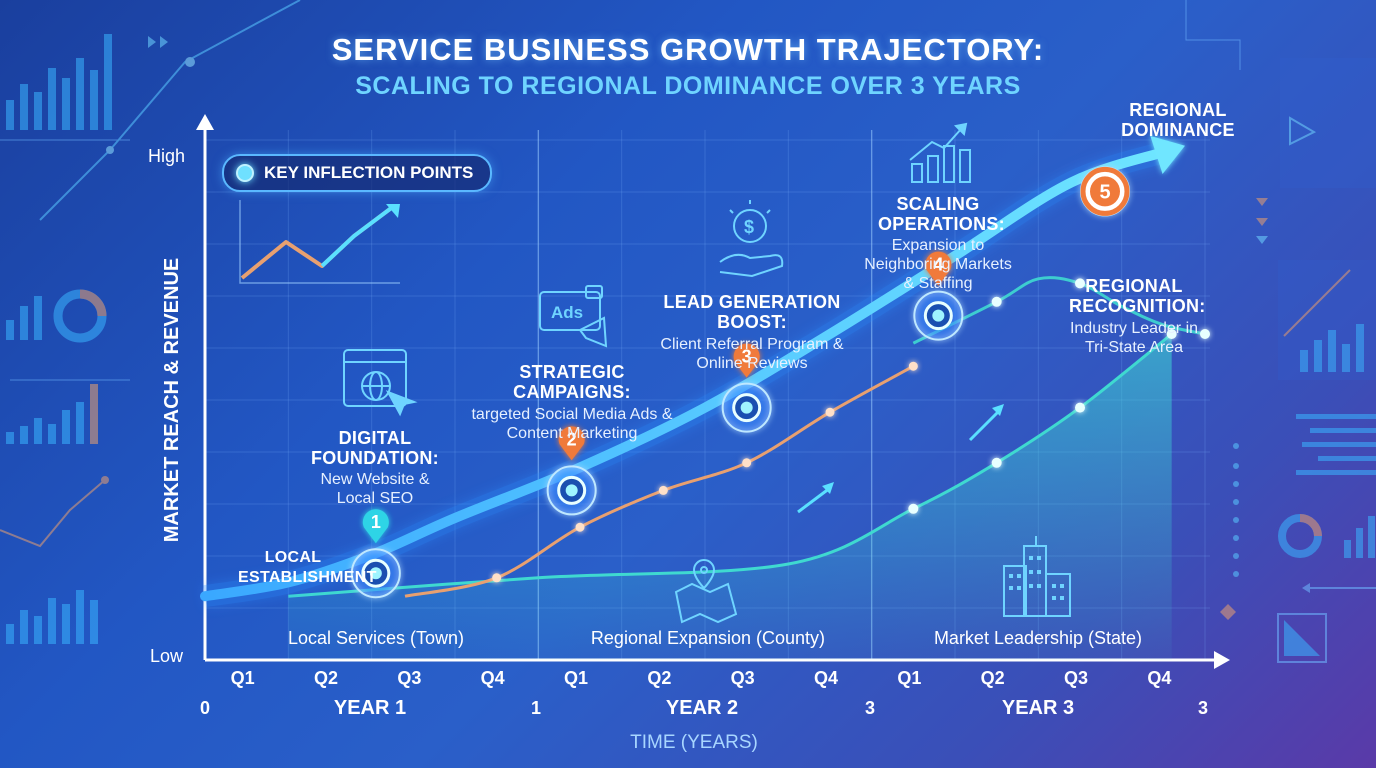 The image size is (1376, 768). Describe the element at coordinates (375, 448) in the screenshot. I see `annotation-digital-title: DIGITAL FOUNDATION:` at that location.